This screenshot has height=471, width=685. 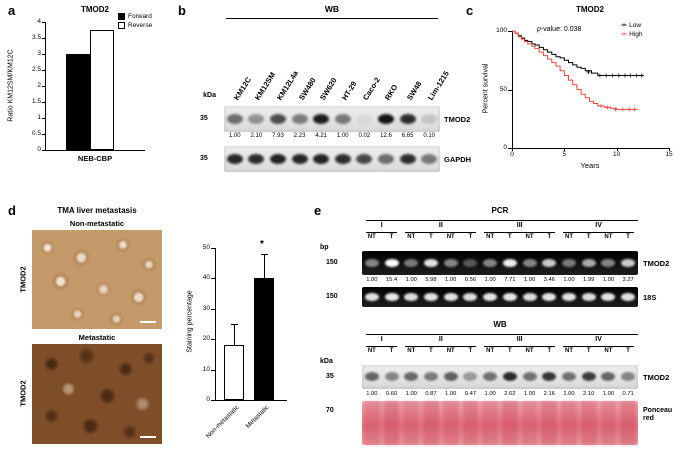 What do you see at coordinates (23, 279) in the screenshot?
I see `image-side-label: TMOD2` at bounding box center [23, 279].